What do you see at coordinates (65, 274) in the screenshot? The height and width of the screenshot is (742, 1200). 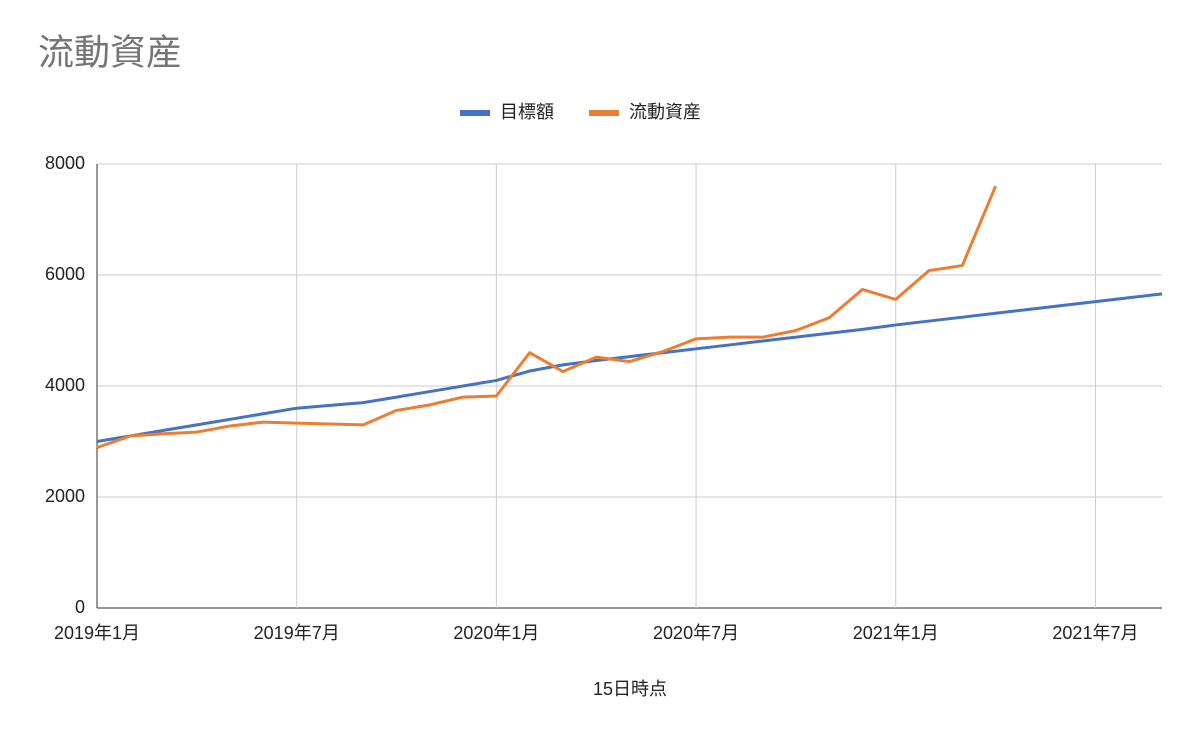 I see `y-tick-label: 6000` at bounding box center [65, 274].